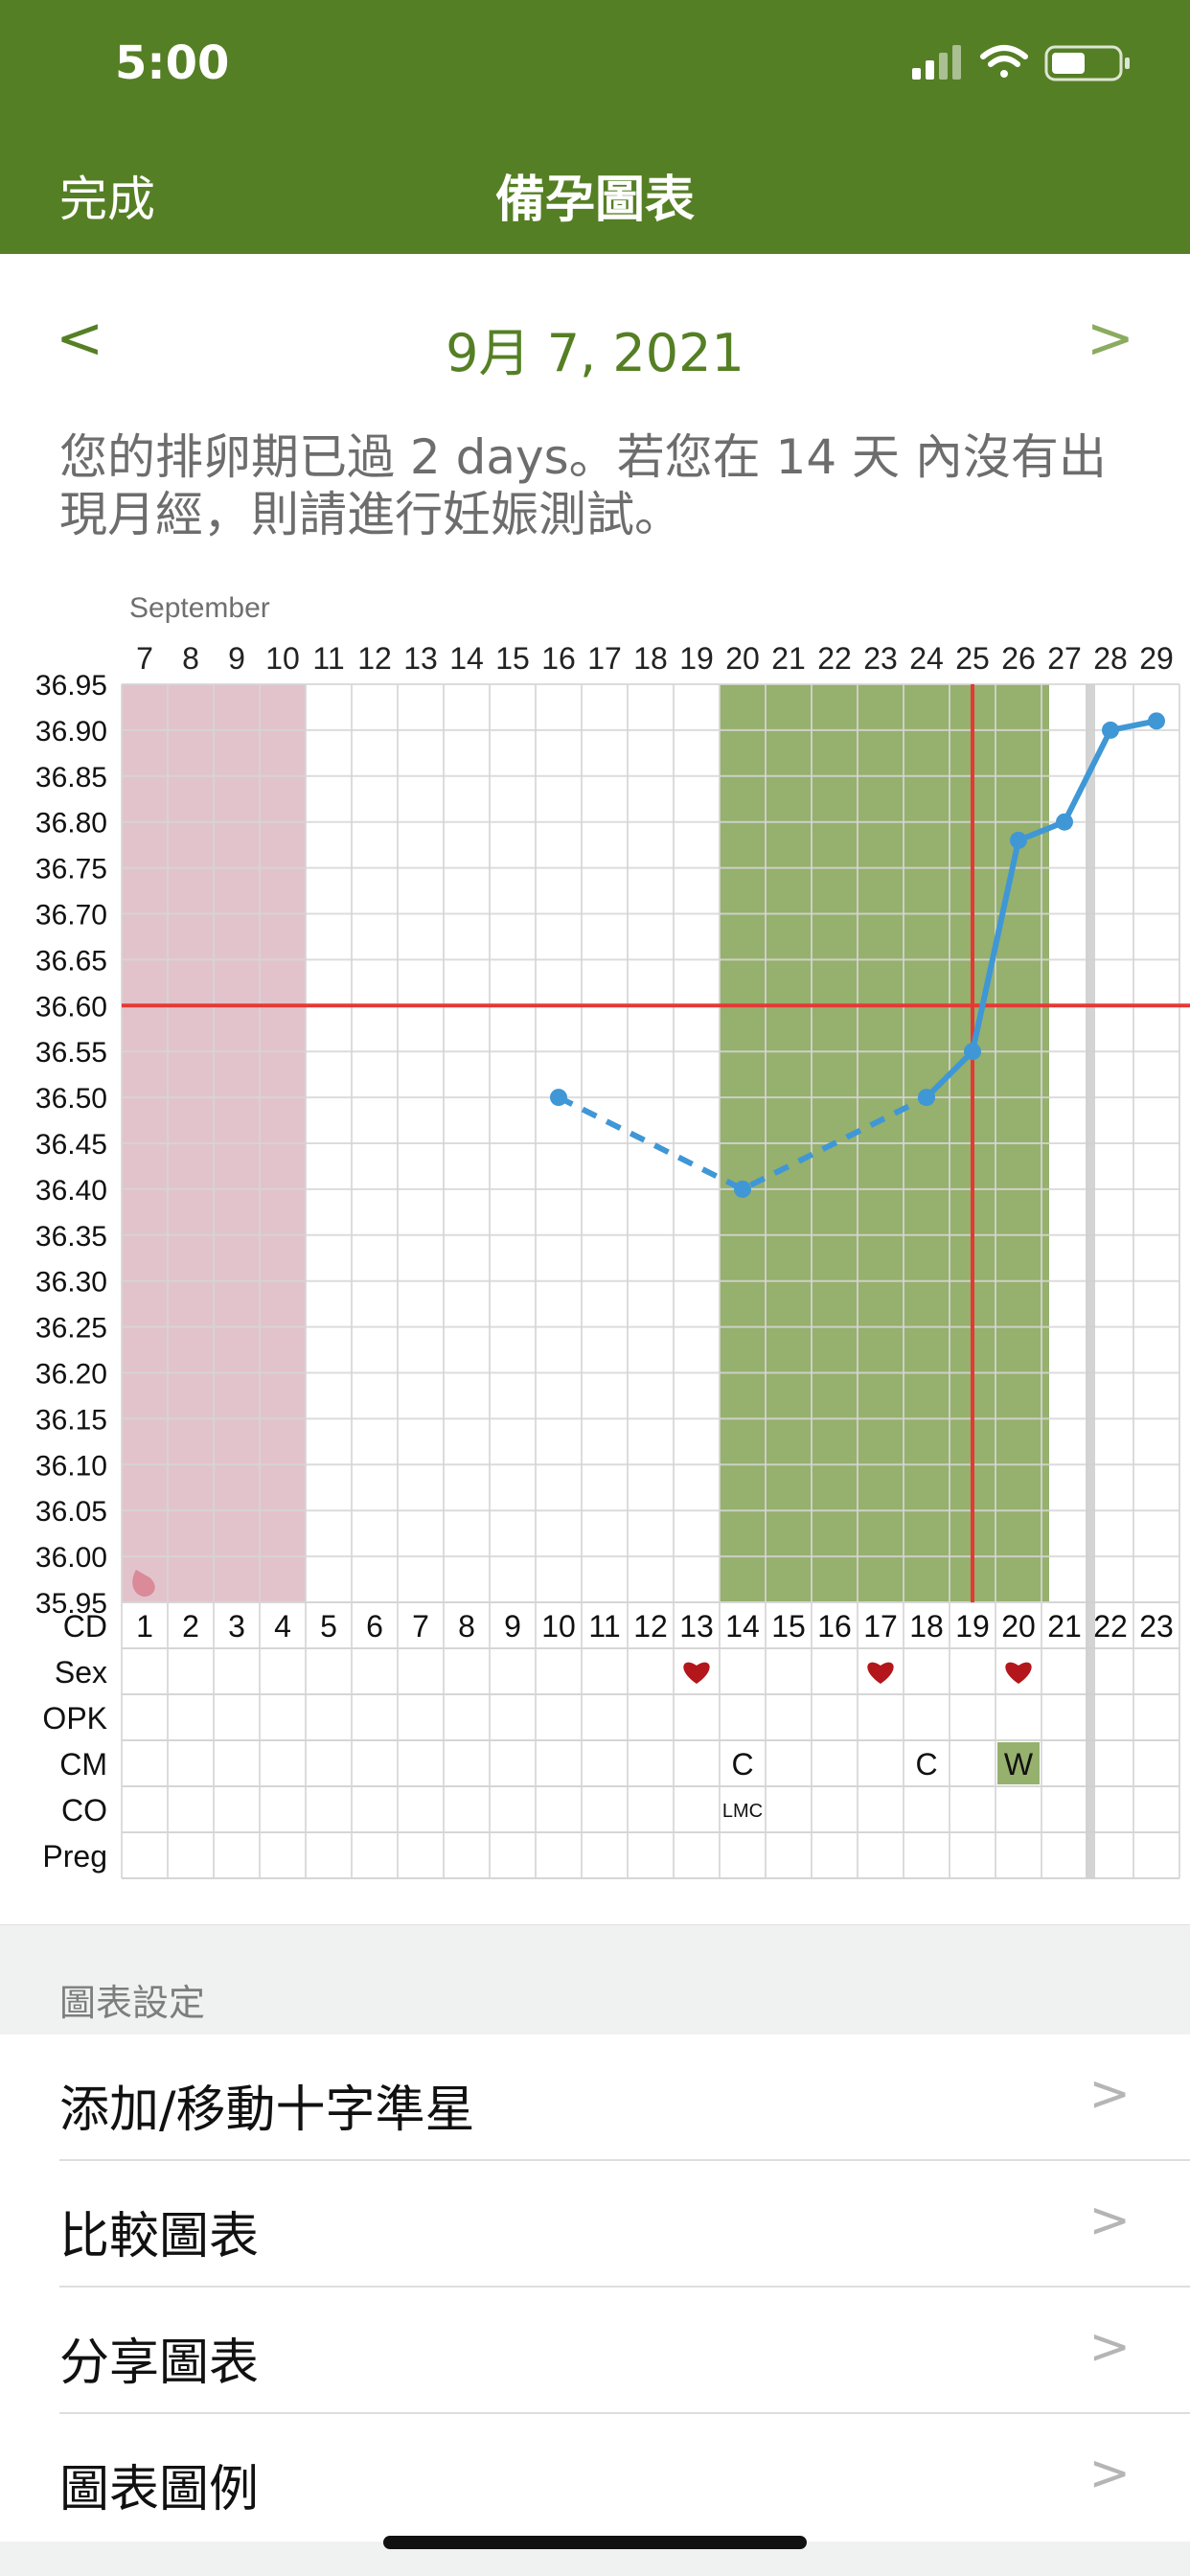  What do you see at coordinates (973, 658) in the screenshot?
I see `x-date-label: 25` at bounding box center [973, 658].